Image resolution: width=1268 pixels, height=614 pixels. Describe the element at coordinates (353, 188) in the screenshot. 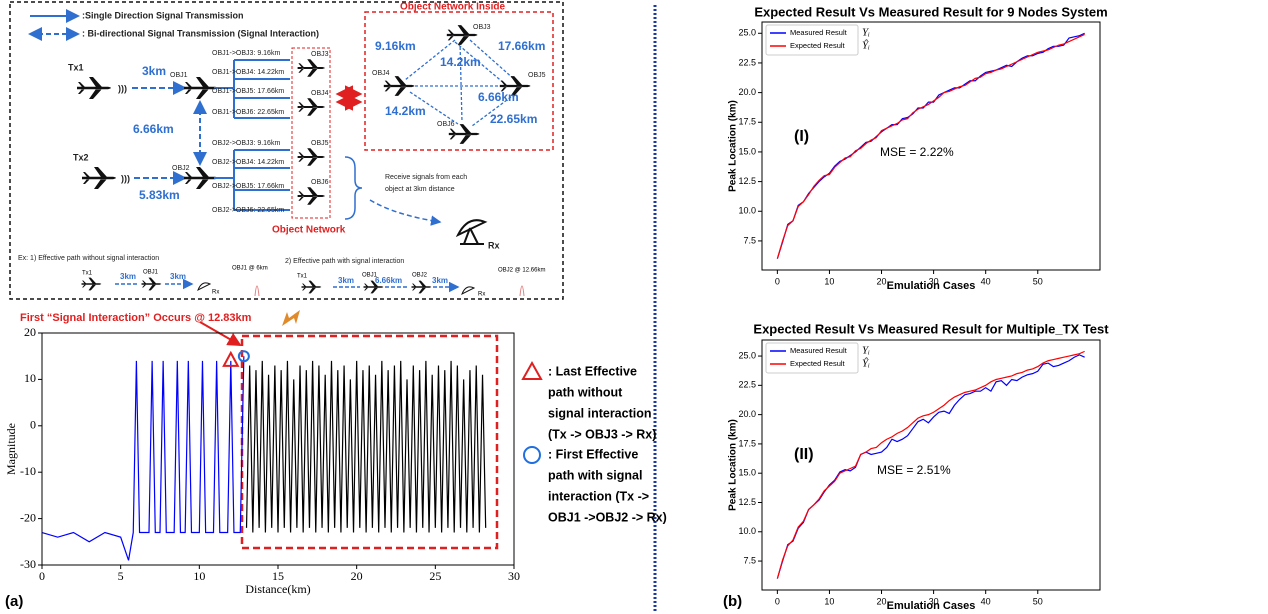

I see `brace` at that location.